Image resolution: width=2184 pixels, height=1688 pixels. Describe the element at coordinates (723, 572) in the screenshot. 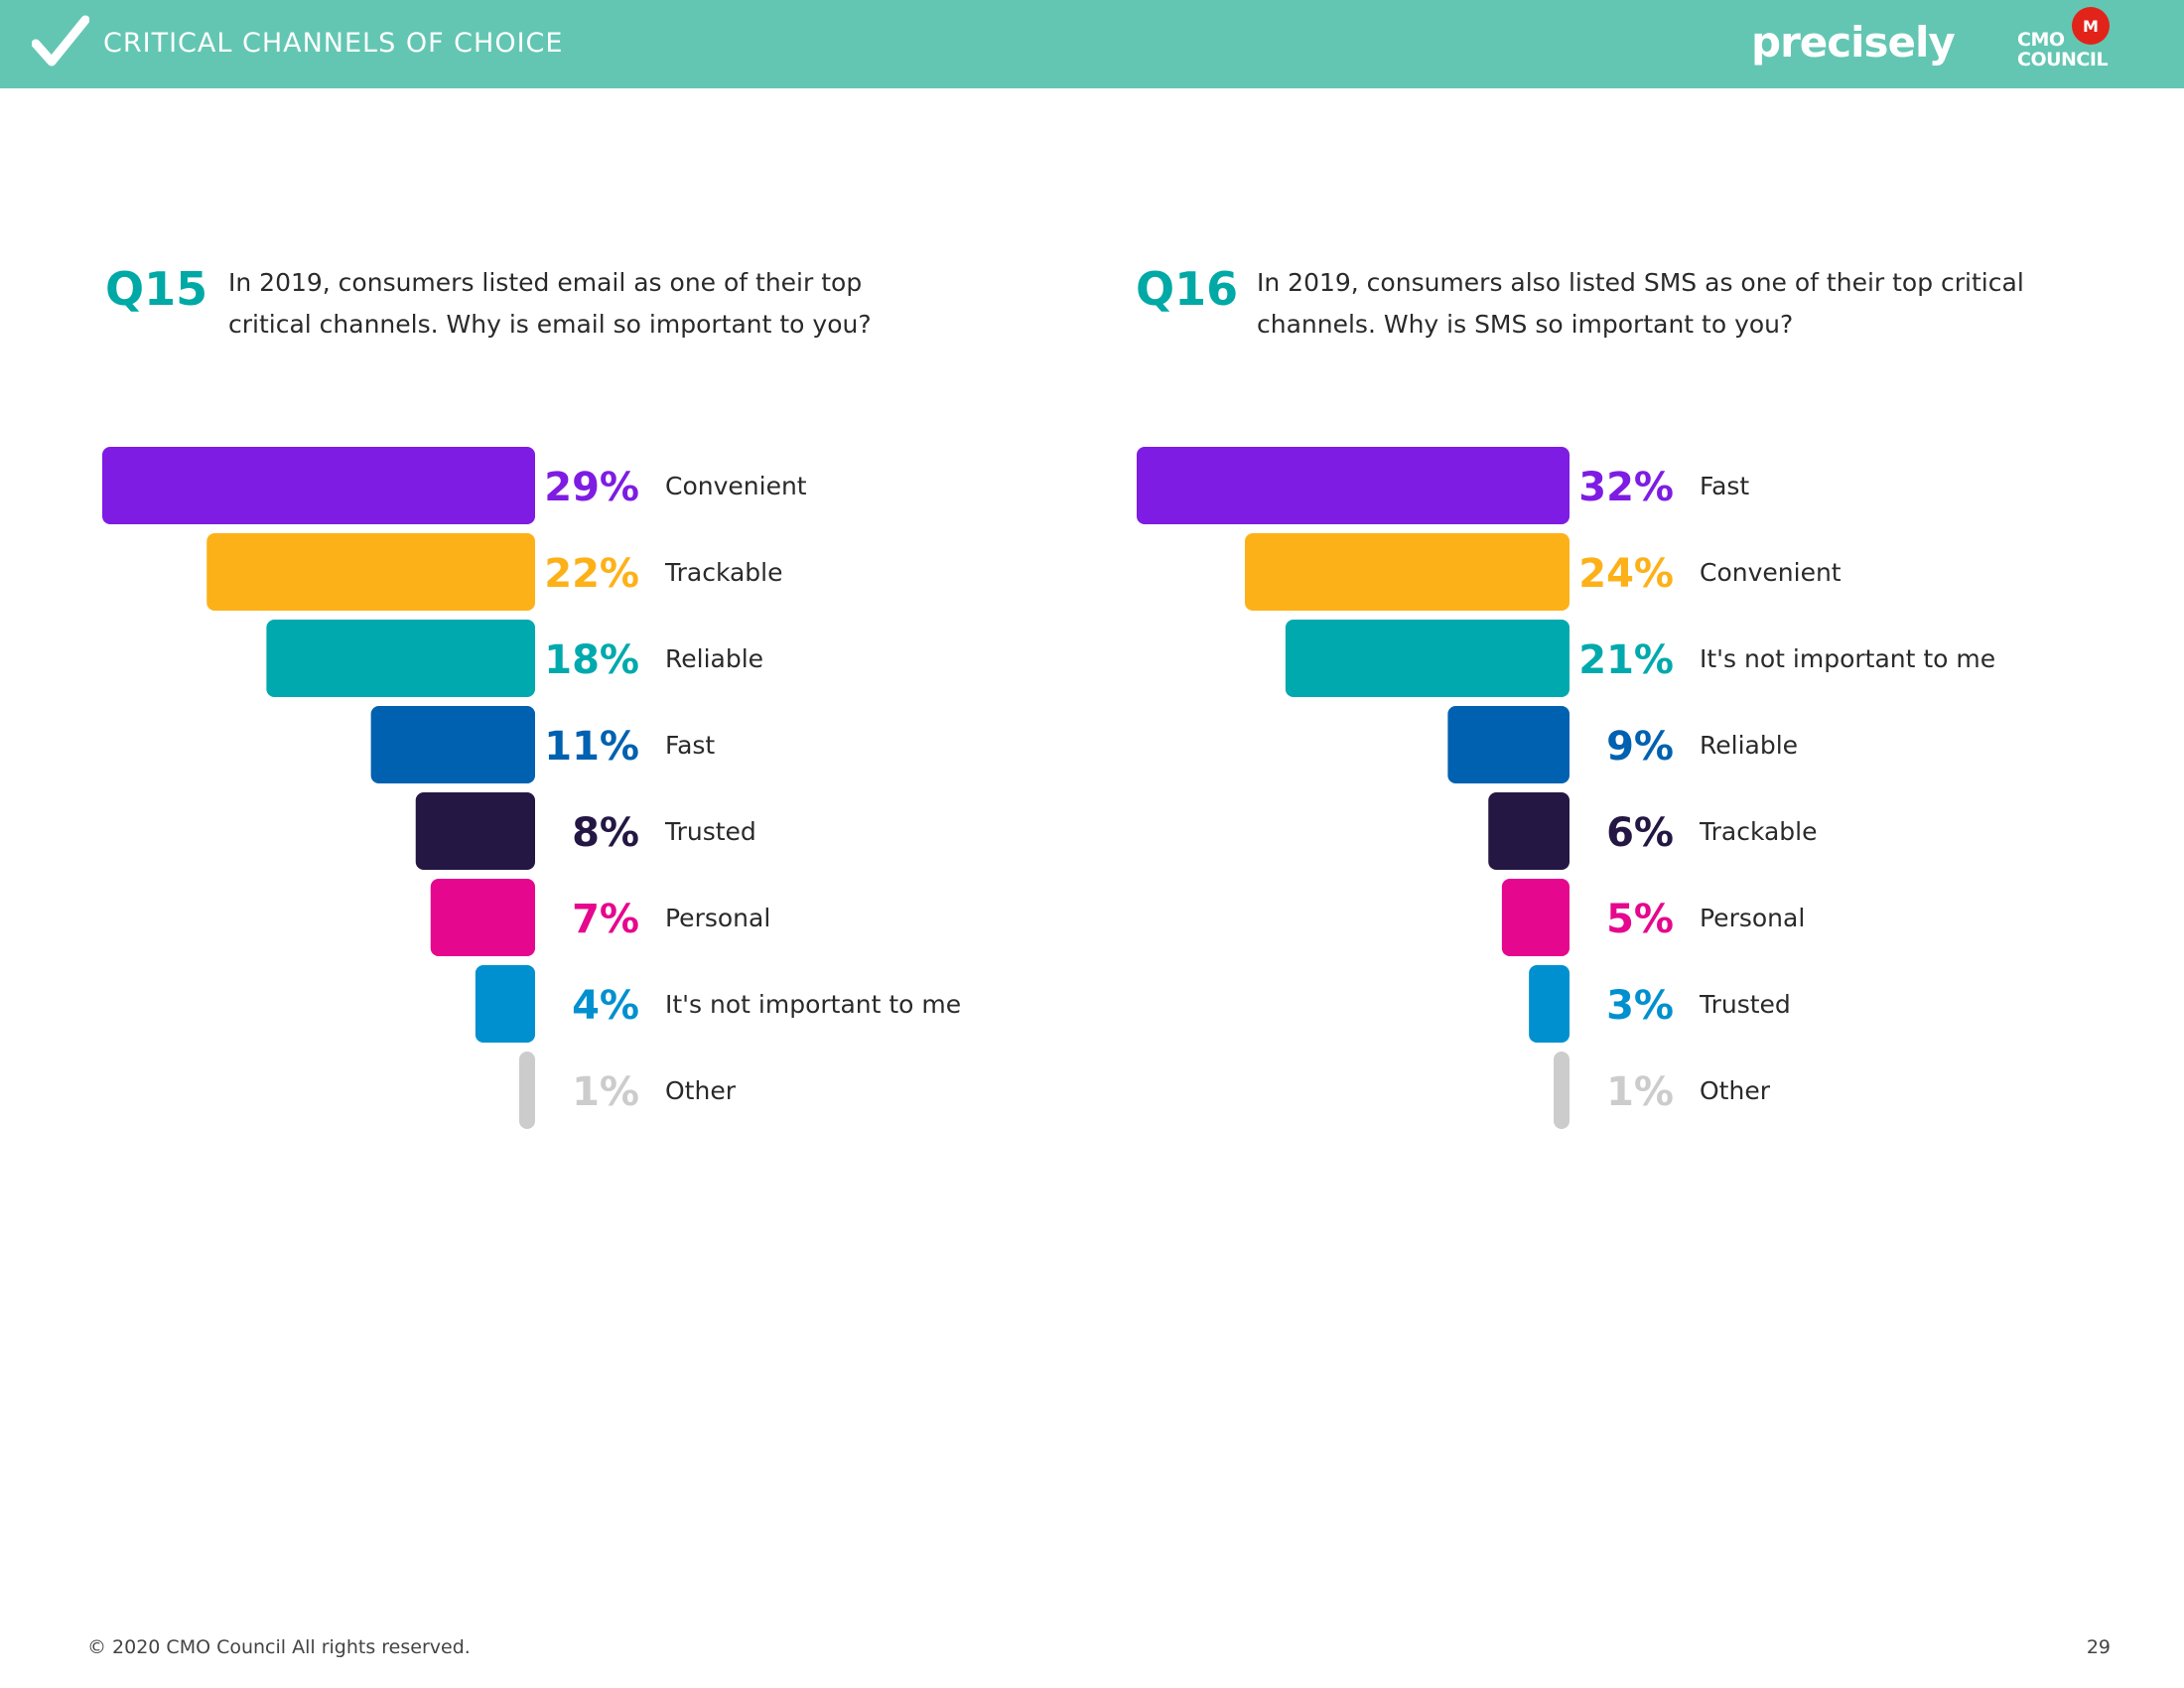

I see `category-label-0-1: Trackable` at that location.